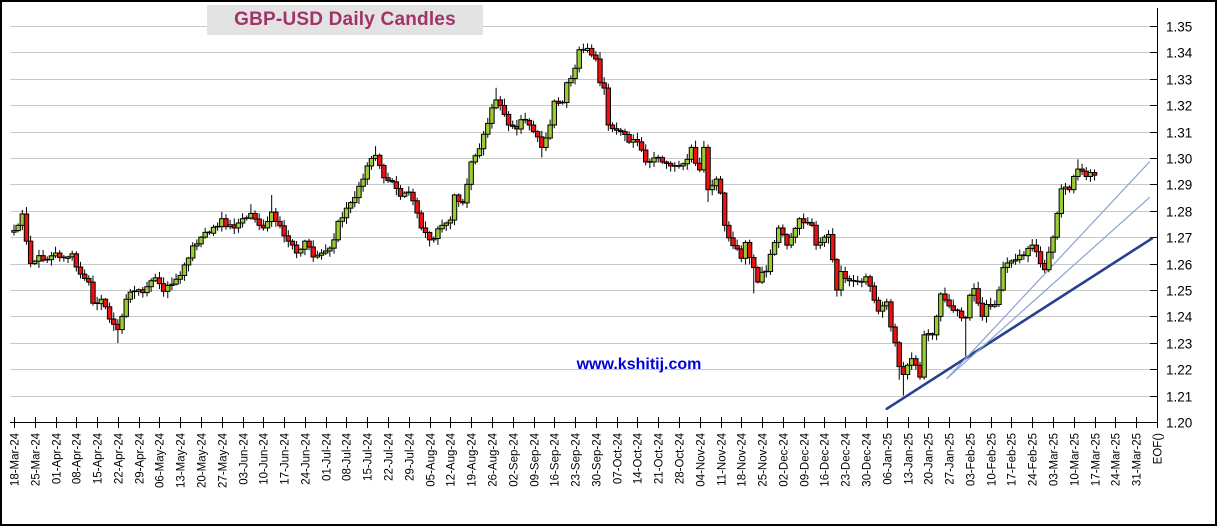 This screenshot has width=1217, height=526. I want to click on x-axis-label: 17-Jun-24, so click(286, 458).